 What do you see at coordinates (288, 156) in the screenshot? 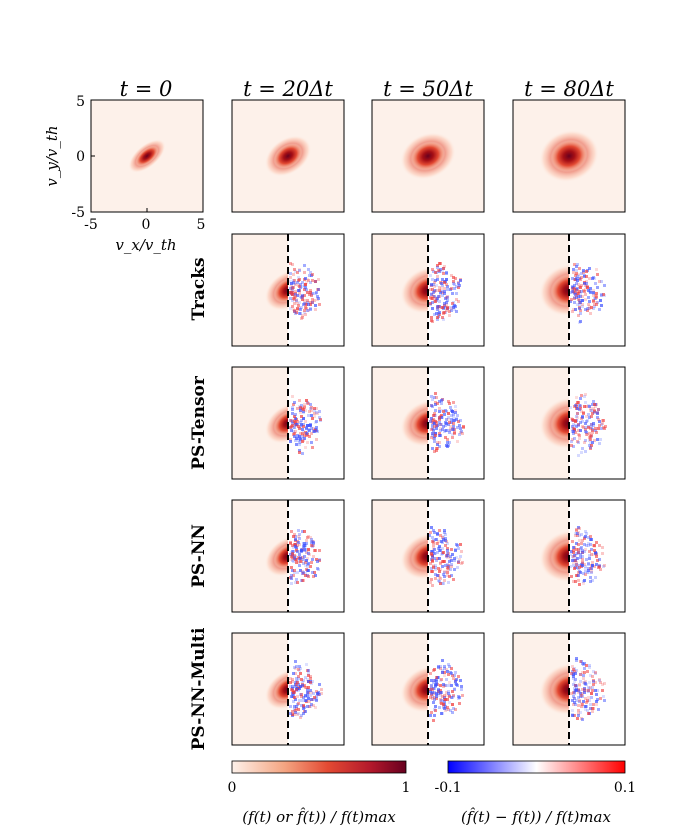
I see `panel-frame` at bounding box center [288, 156].